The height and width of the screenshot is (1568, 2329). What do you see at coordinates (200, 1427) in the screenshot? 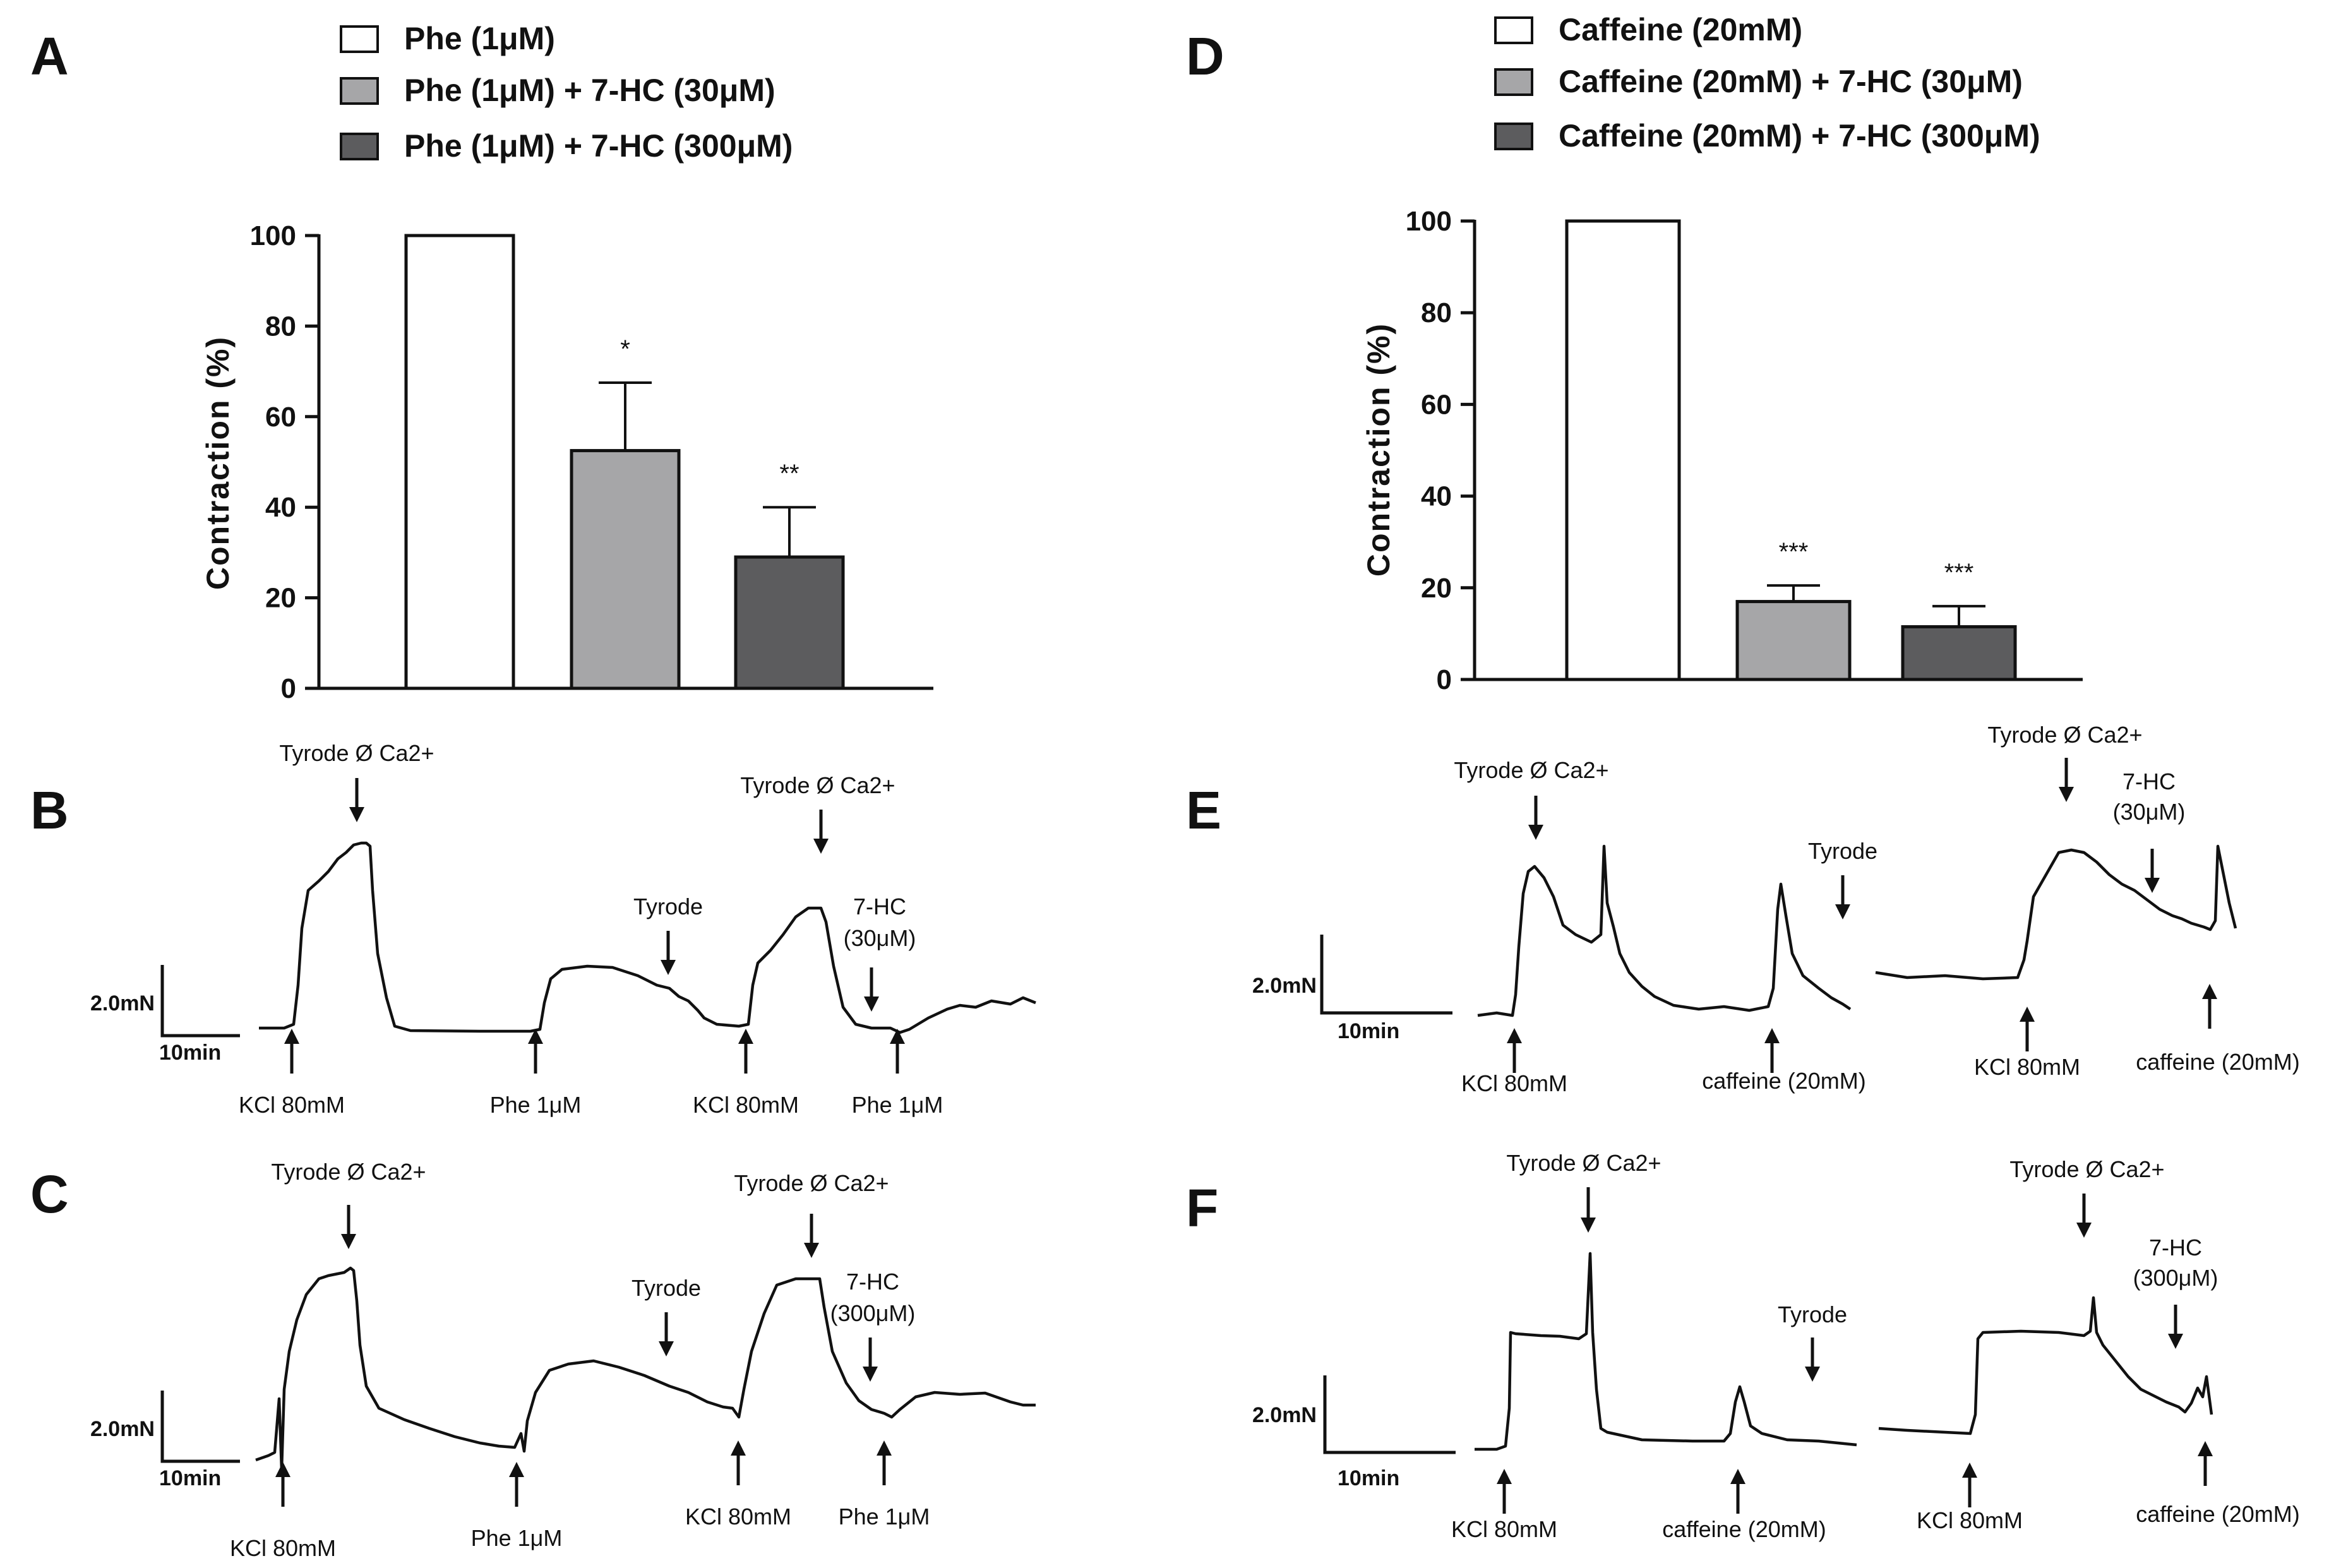
I see `scale-bar-lines-c` at bounding box center [200, 1427].